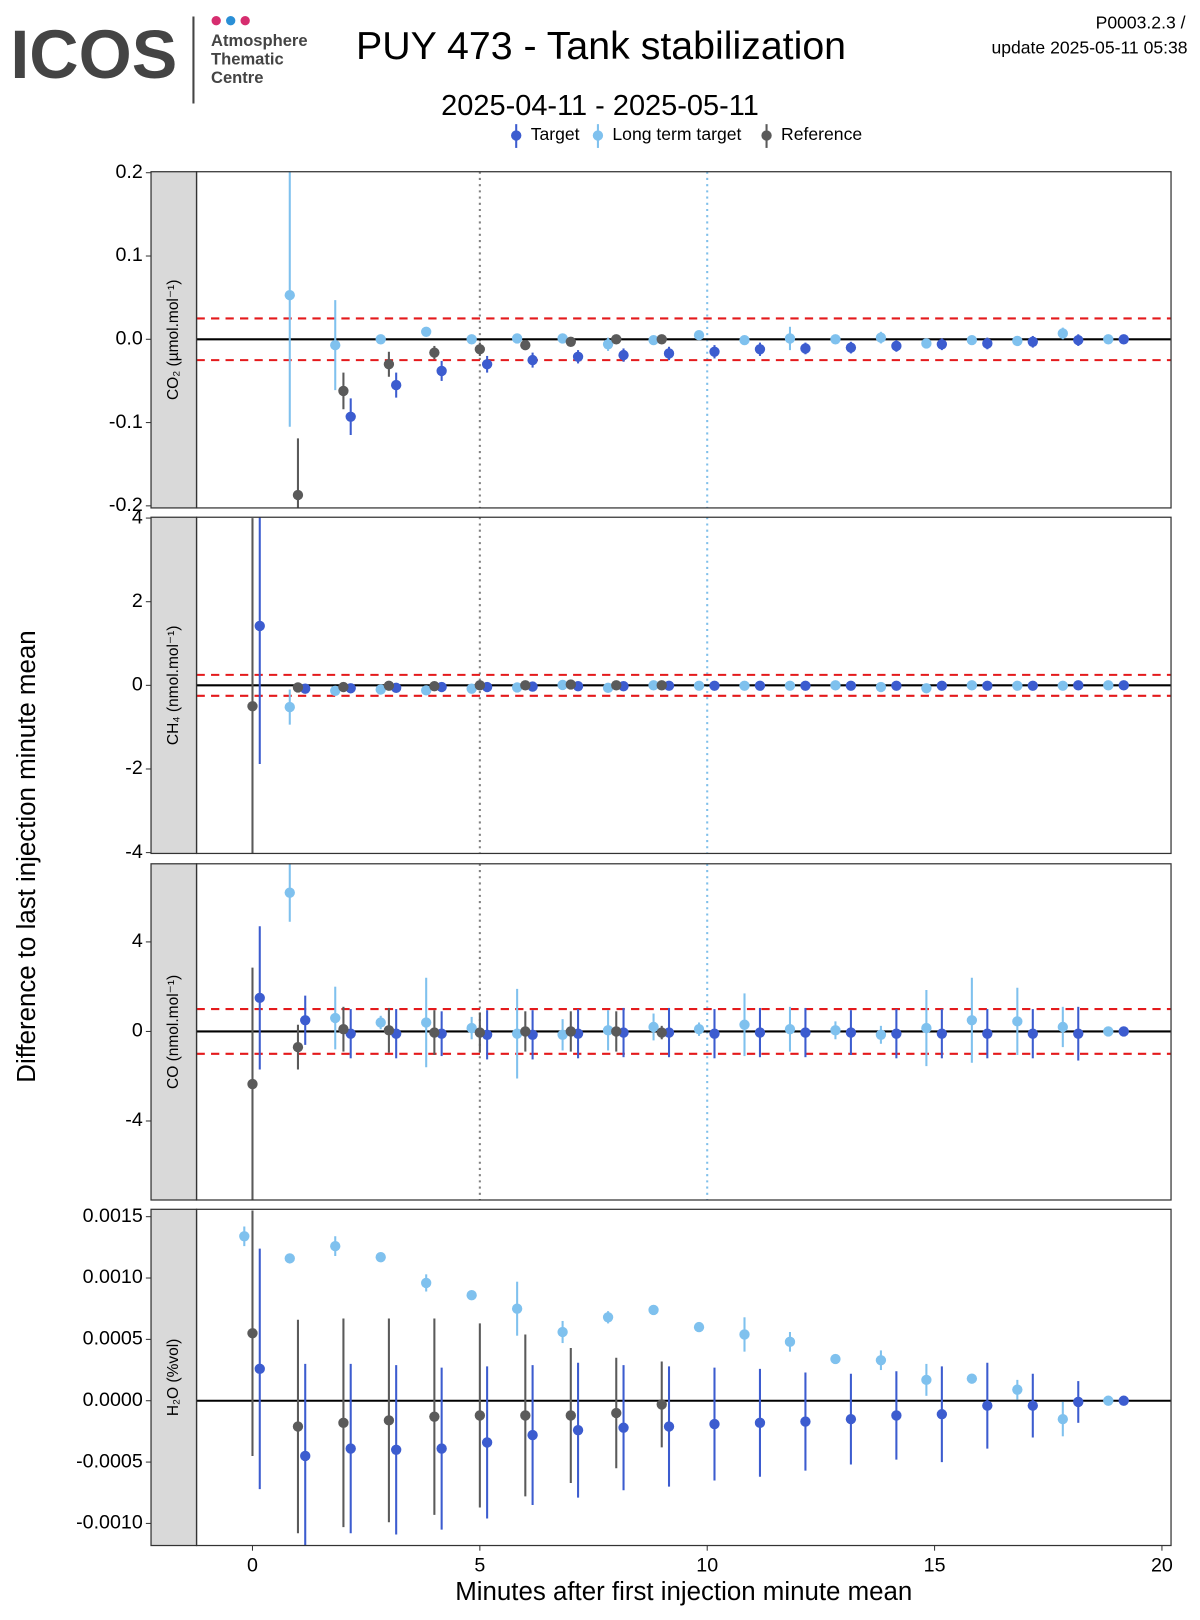 This screenshot has width=1200, height=1620. What do you see at coordinates (113, 1339) in the screenshot?
I see `y-tick-label: 0.0005` at bounding box center [113, 1339].